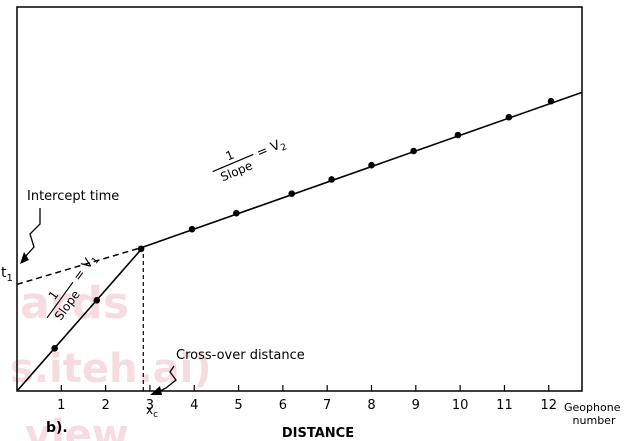 The width and height of the screenshot is (630, 441). I want to click on x-tick-label-6: 6, so click(283, 405).